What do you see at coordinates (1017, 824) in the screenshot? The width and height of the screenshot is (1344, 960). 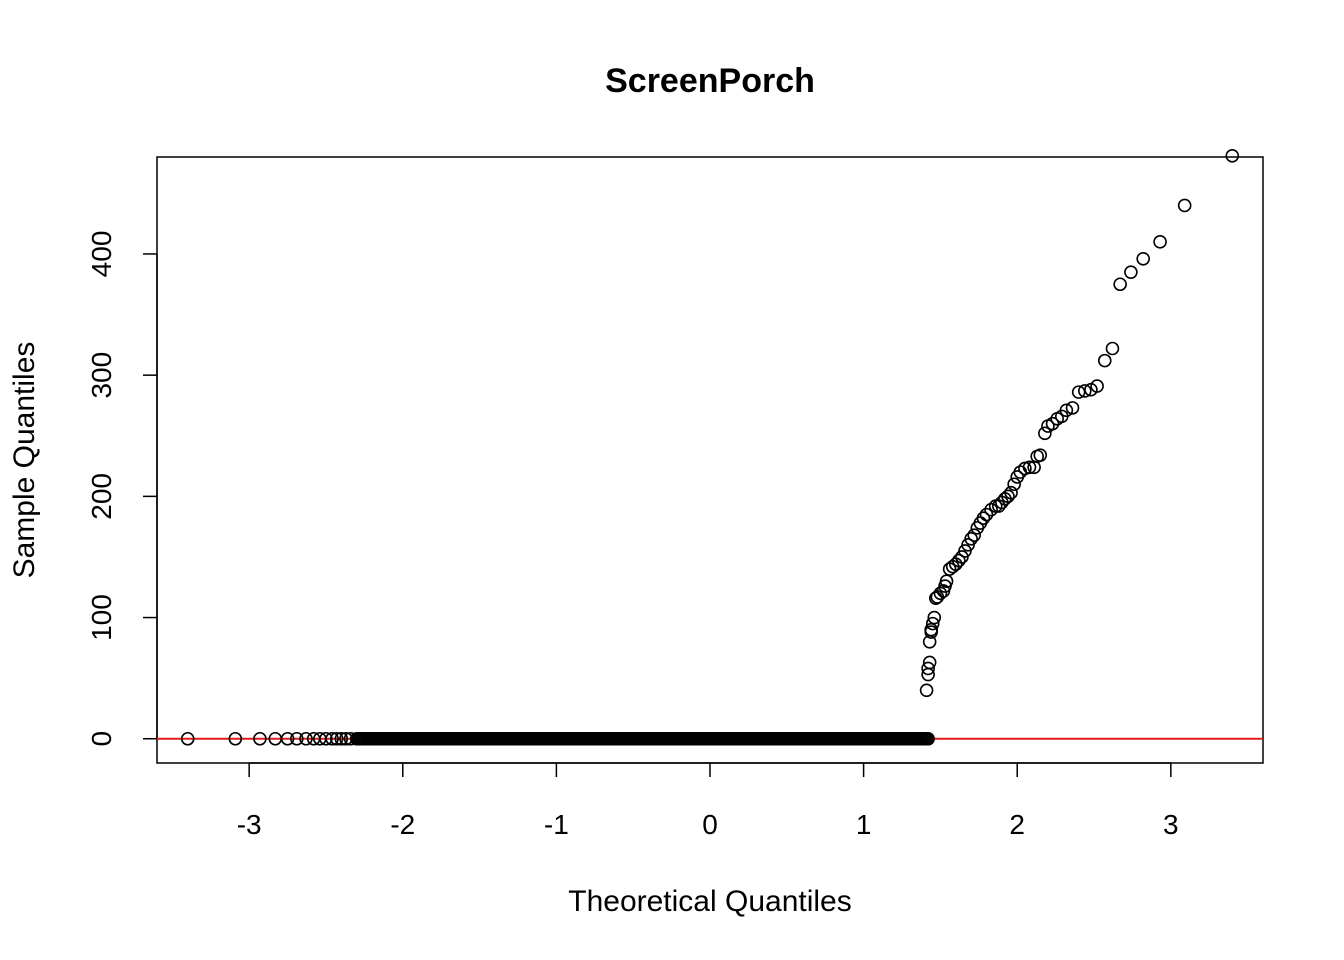 I see `x-tick-label: 2` at bounding box center [1017, 824].